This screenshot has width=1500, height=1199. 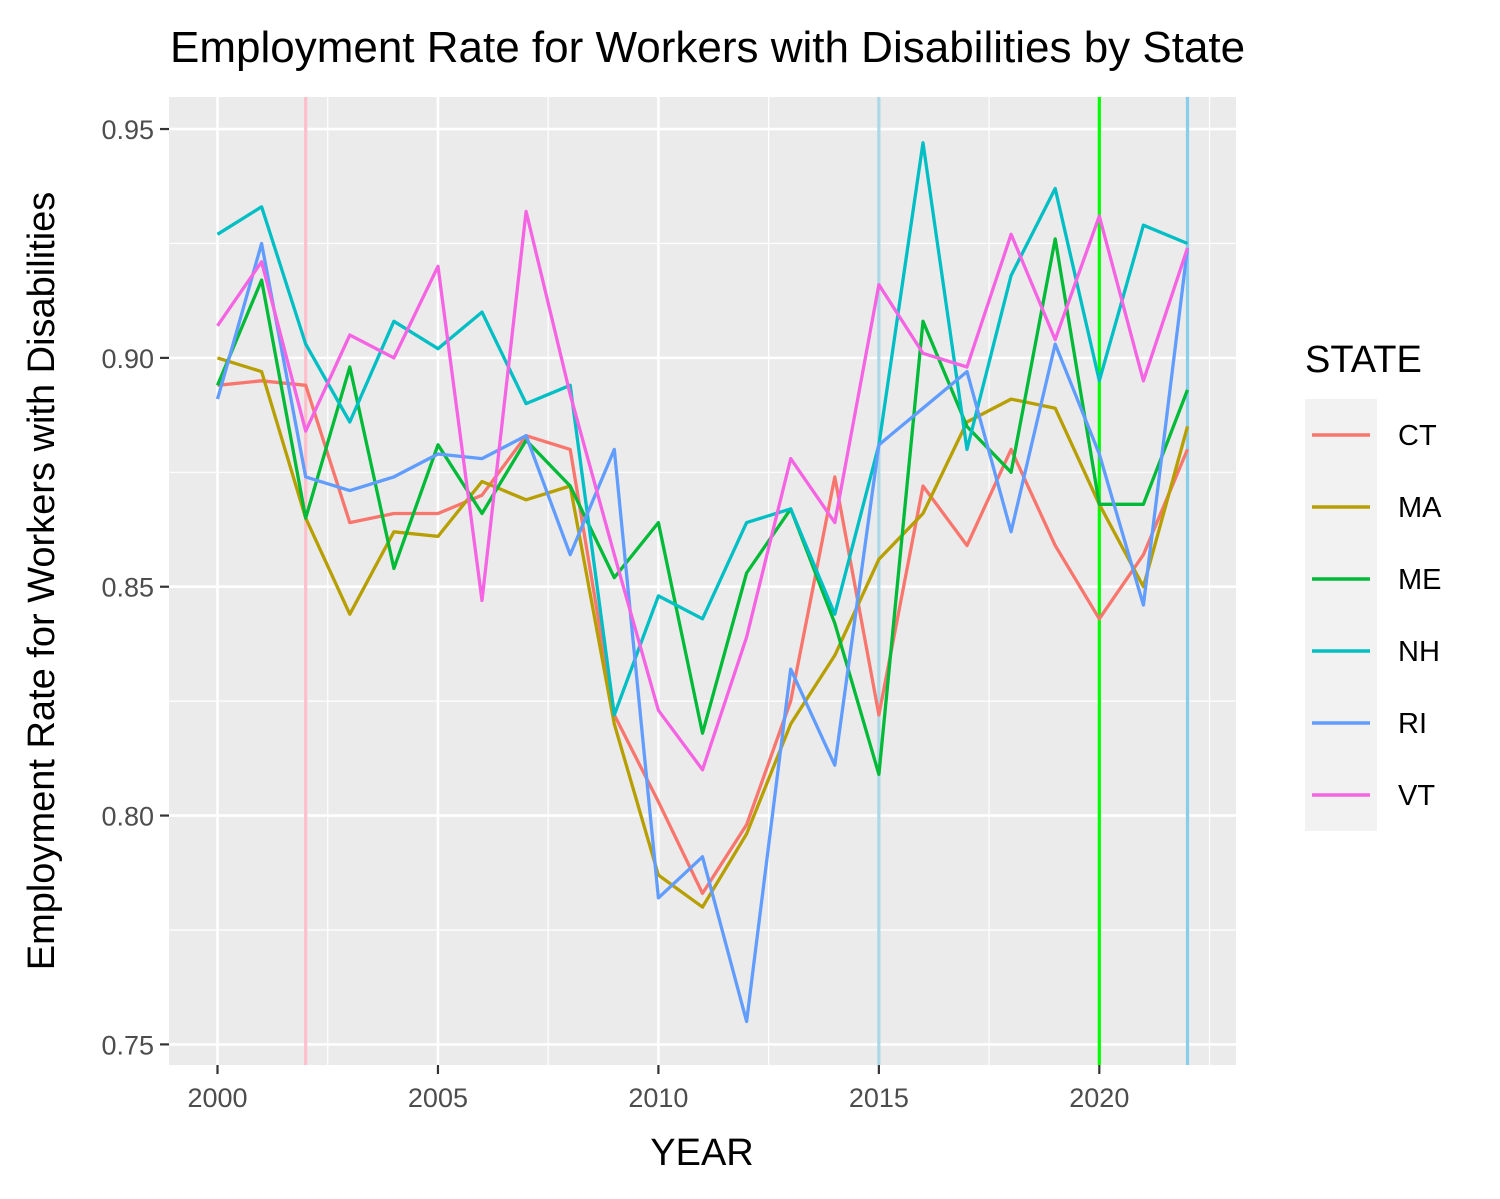 What do you see at coordinates (658, 1098) in the screenshot?
I see `x-tick-label: 2010` at bounding box center [658, 1098].